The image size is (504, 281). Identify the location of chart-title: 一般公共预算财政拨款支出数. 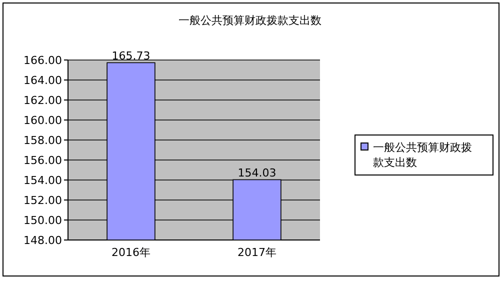
(250, 20).